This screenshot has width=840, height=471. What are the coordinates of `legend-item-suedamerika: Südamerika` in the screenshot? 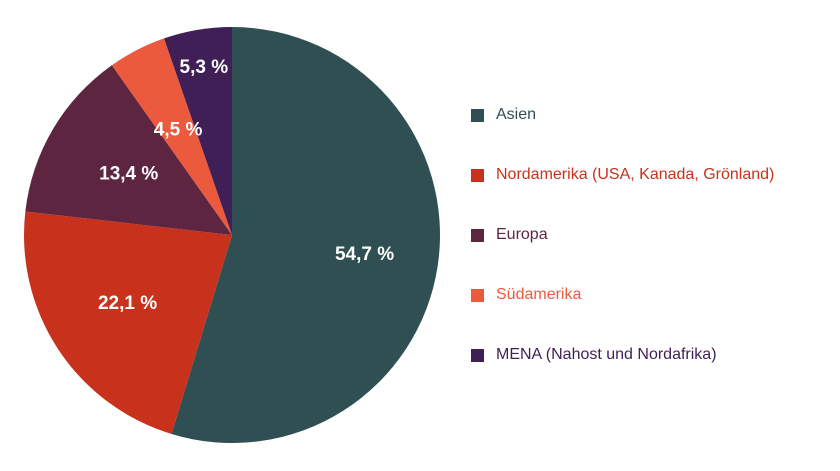 It's located at (622, 295).